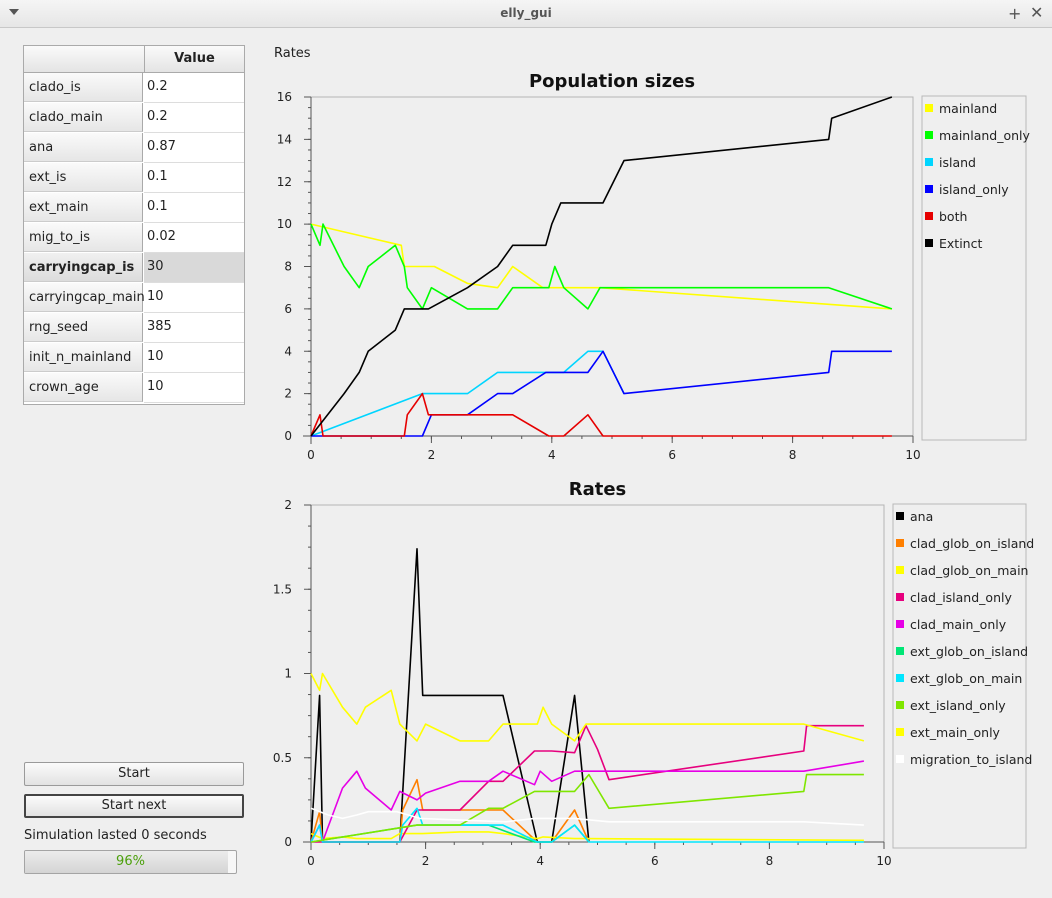 This screenshot has height=898, width=1052. I want to click on row-header-clado-is: clado_is, so click(83, 87).